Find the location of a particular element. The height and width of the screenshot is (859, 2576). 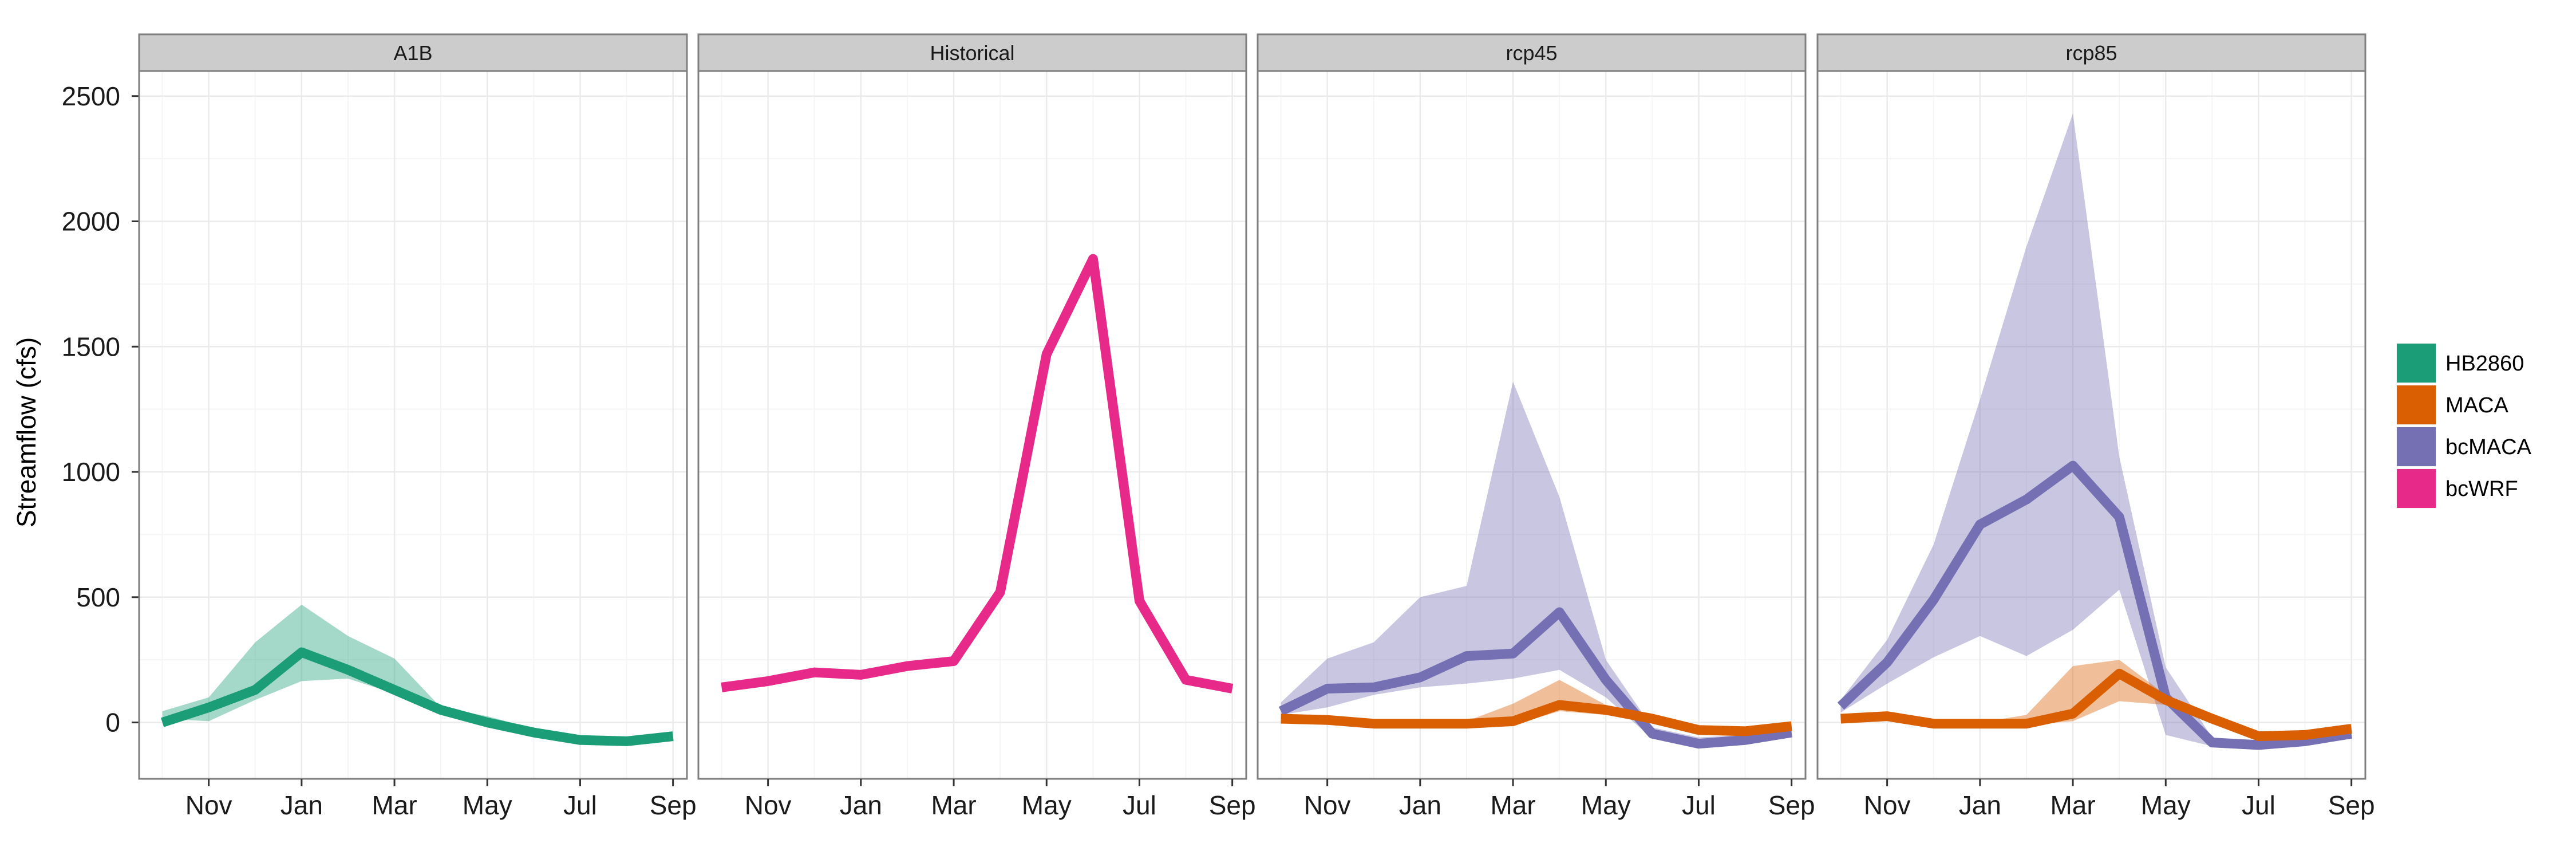

legend-label: MACA is located at coordinates (2476, 405).